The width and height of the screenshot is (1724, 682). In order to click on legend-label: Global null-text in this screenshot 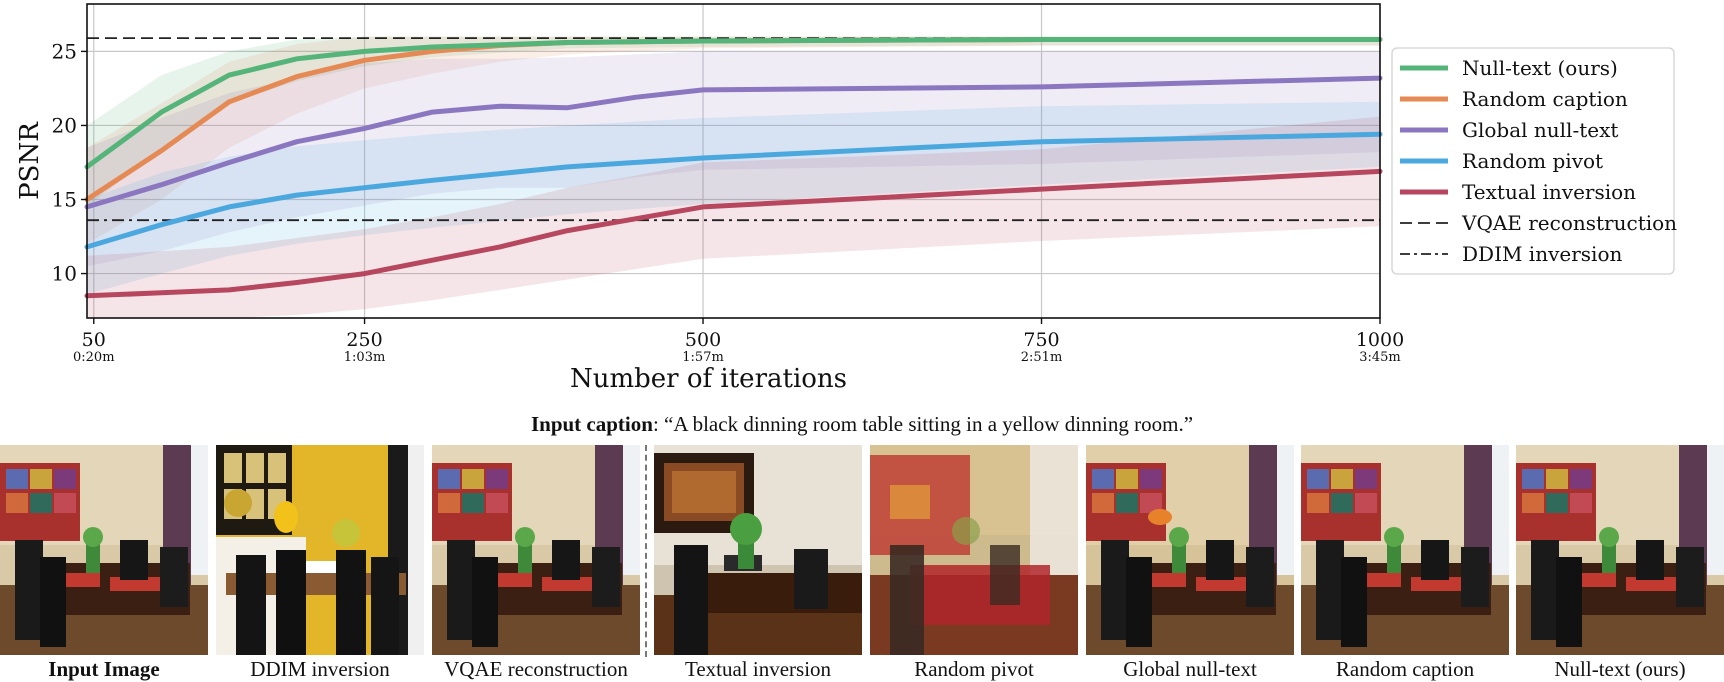, I will do `click(1540, 130)`.